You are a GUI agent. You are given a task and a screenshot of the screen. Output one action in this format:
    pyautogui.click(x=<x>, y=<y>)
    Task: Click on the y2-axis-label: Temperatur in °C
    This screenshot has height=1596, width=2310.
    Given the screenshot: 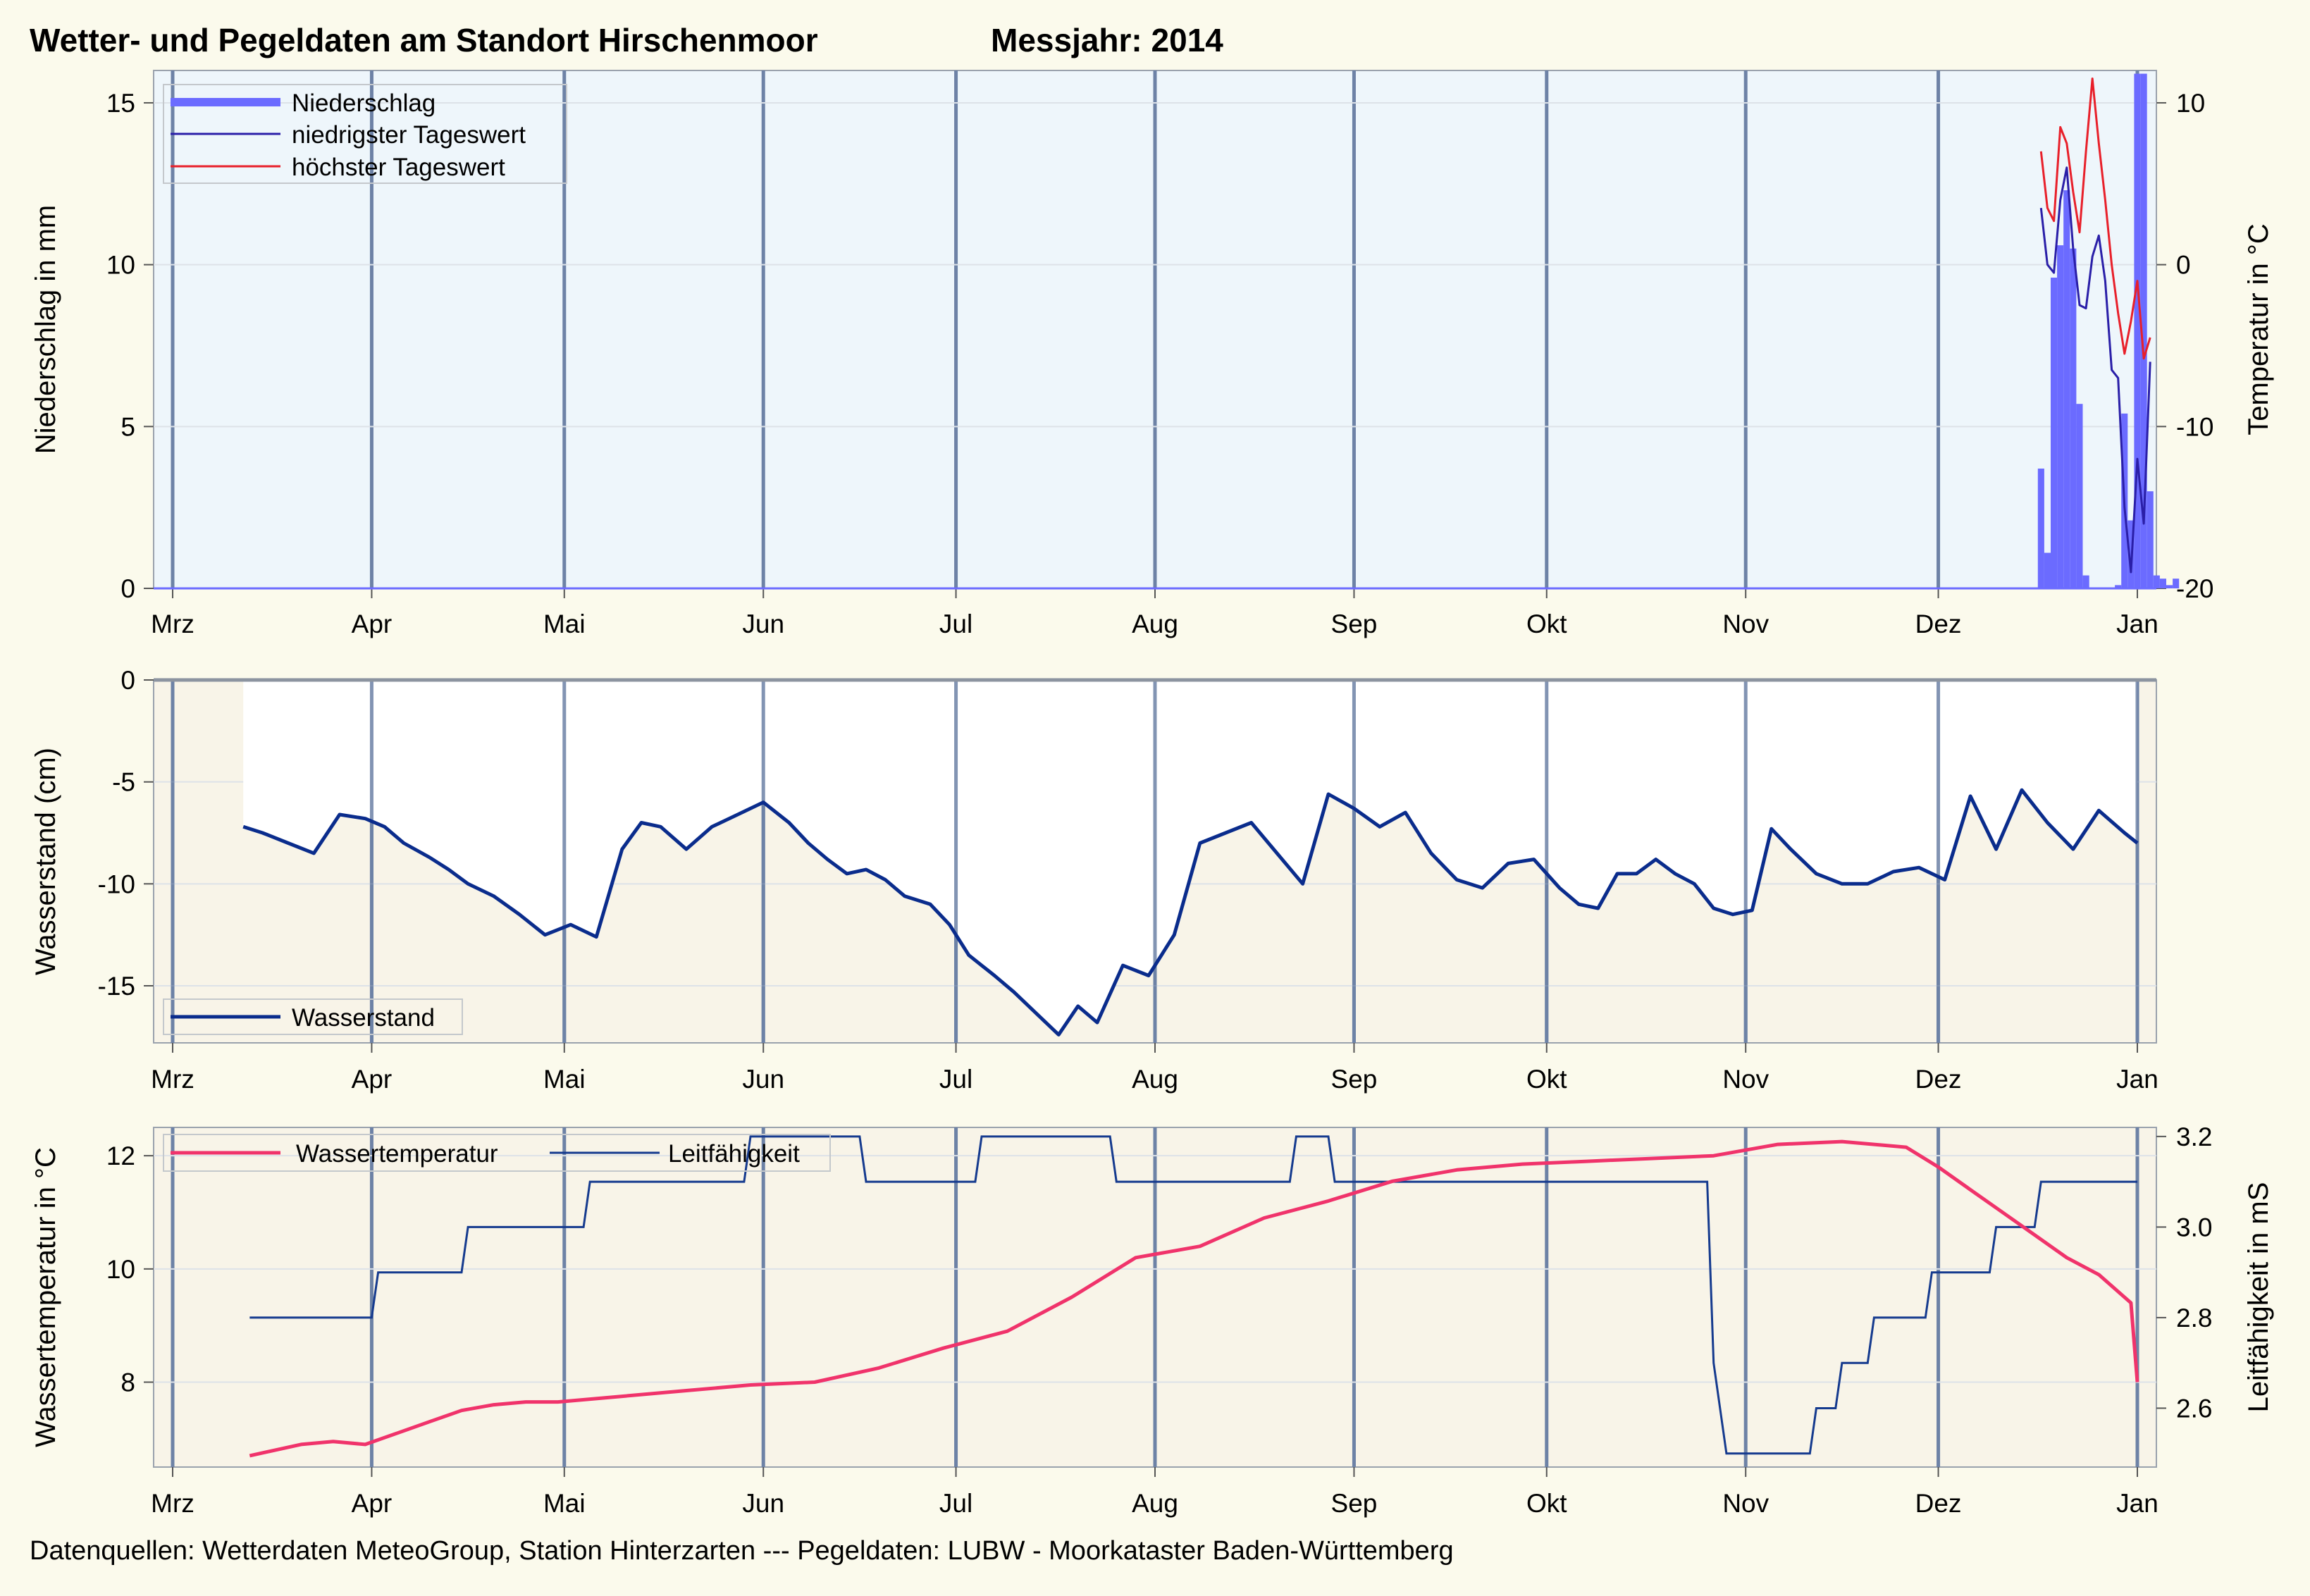 What is the action you would take?
    pyautogui.click(x=2258, y=329)
    